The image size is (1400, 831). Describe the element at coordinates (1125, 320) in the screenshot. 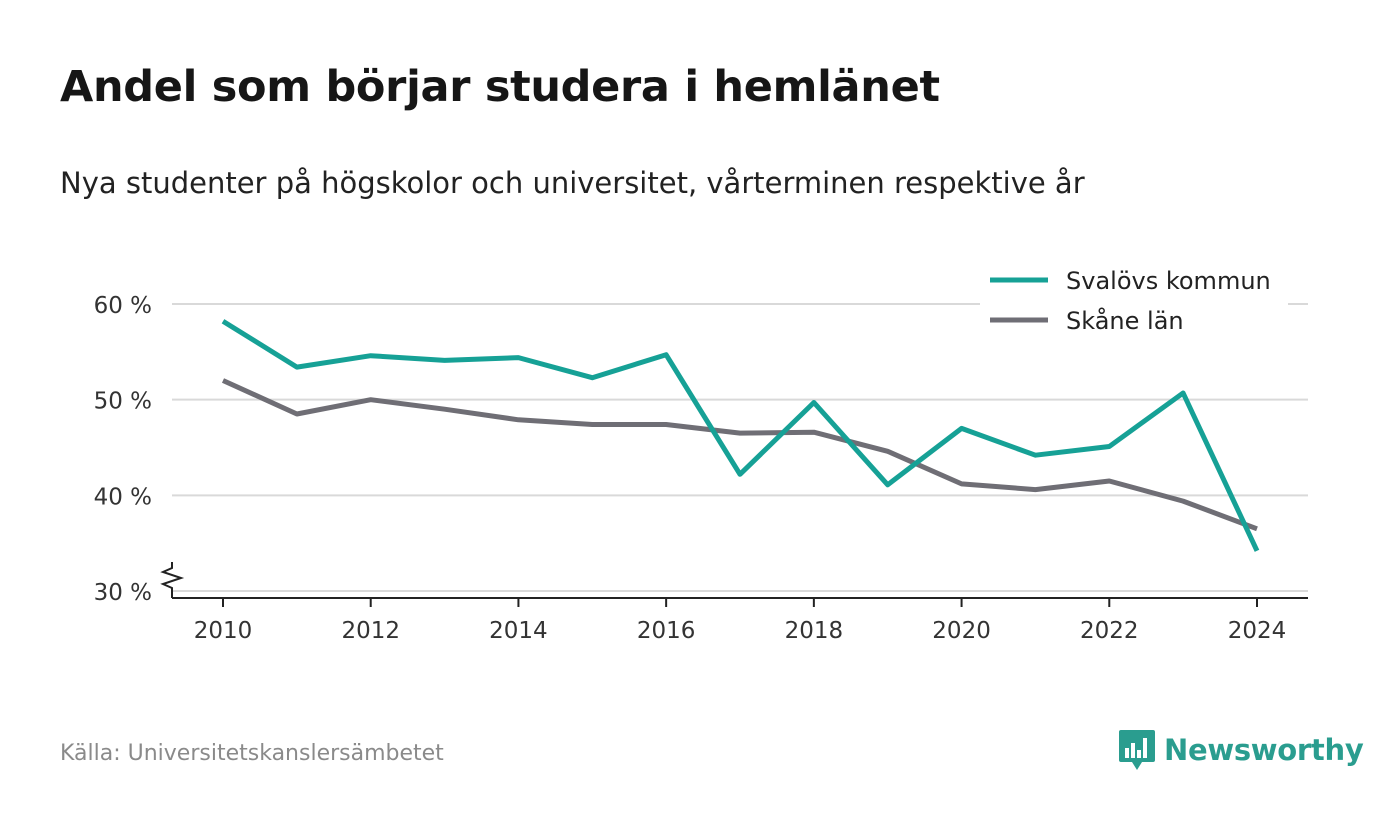

I see `legend-label: Skåne län` at that location.